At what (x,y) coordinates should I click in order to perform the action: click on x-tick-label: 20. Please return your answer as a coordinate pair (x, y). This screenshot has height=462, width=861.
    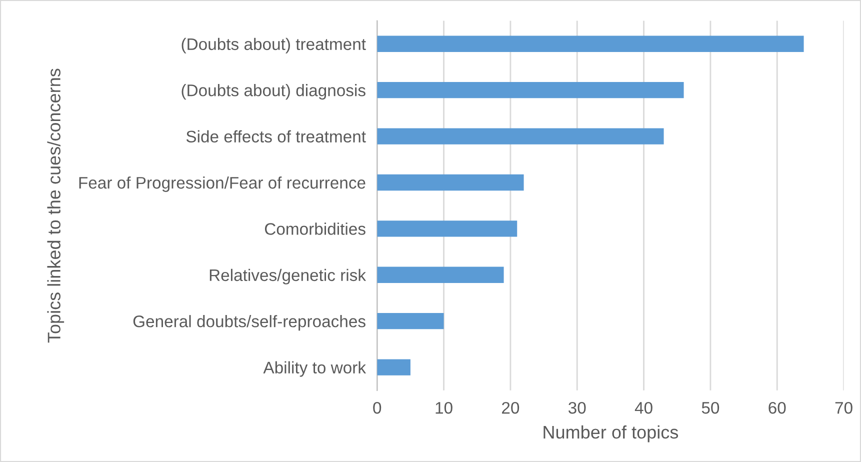
    Looking at the image, I should click on (511, 408).